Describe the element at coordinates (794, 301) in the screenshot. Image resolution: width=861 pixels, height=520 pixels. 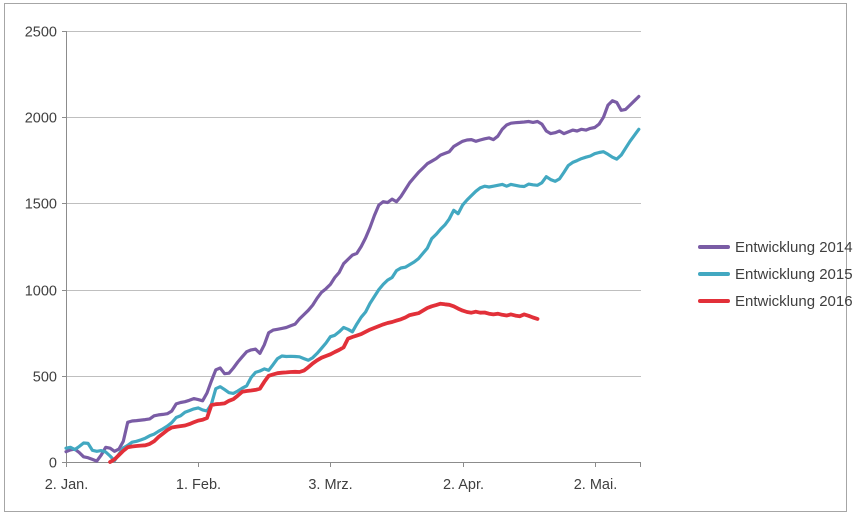
I see `legend-label: Entwicklung 2016` at that location.